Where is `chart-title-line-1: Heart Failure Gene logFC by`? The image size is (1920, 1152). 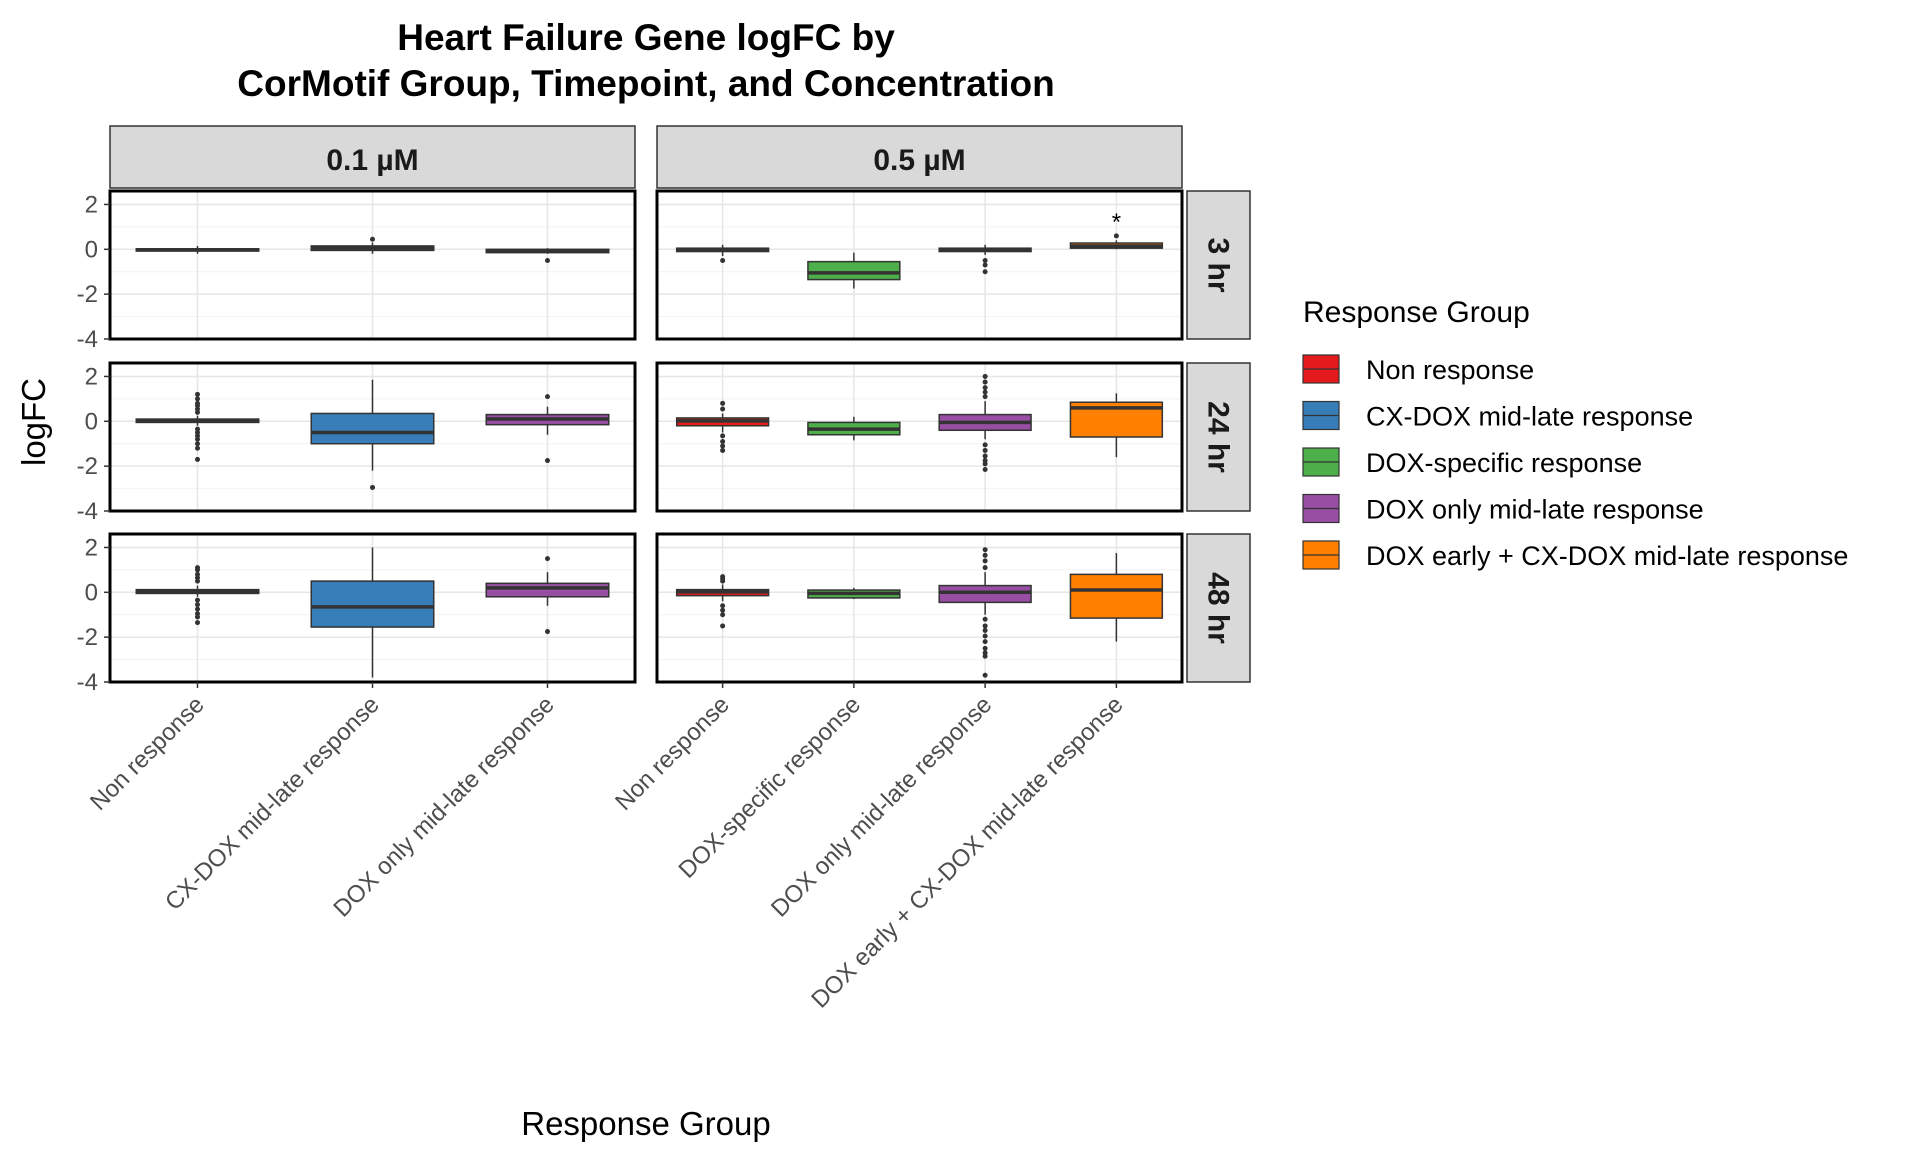 chart-title-line-1: Heart Failure Gene logFC by is located at coordinates (646, 37).